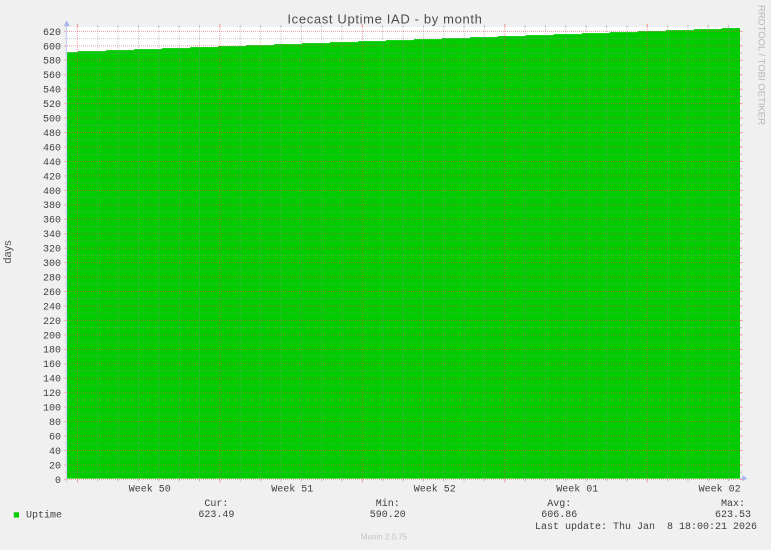 Image resolution: width=771 pixels, height=550 pixels. Describe the element at coordinates (435, 490) in the screenshot. I see `svg-text: Week 52` at that location.